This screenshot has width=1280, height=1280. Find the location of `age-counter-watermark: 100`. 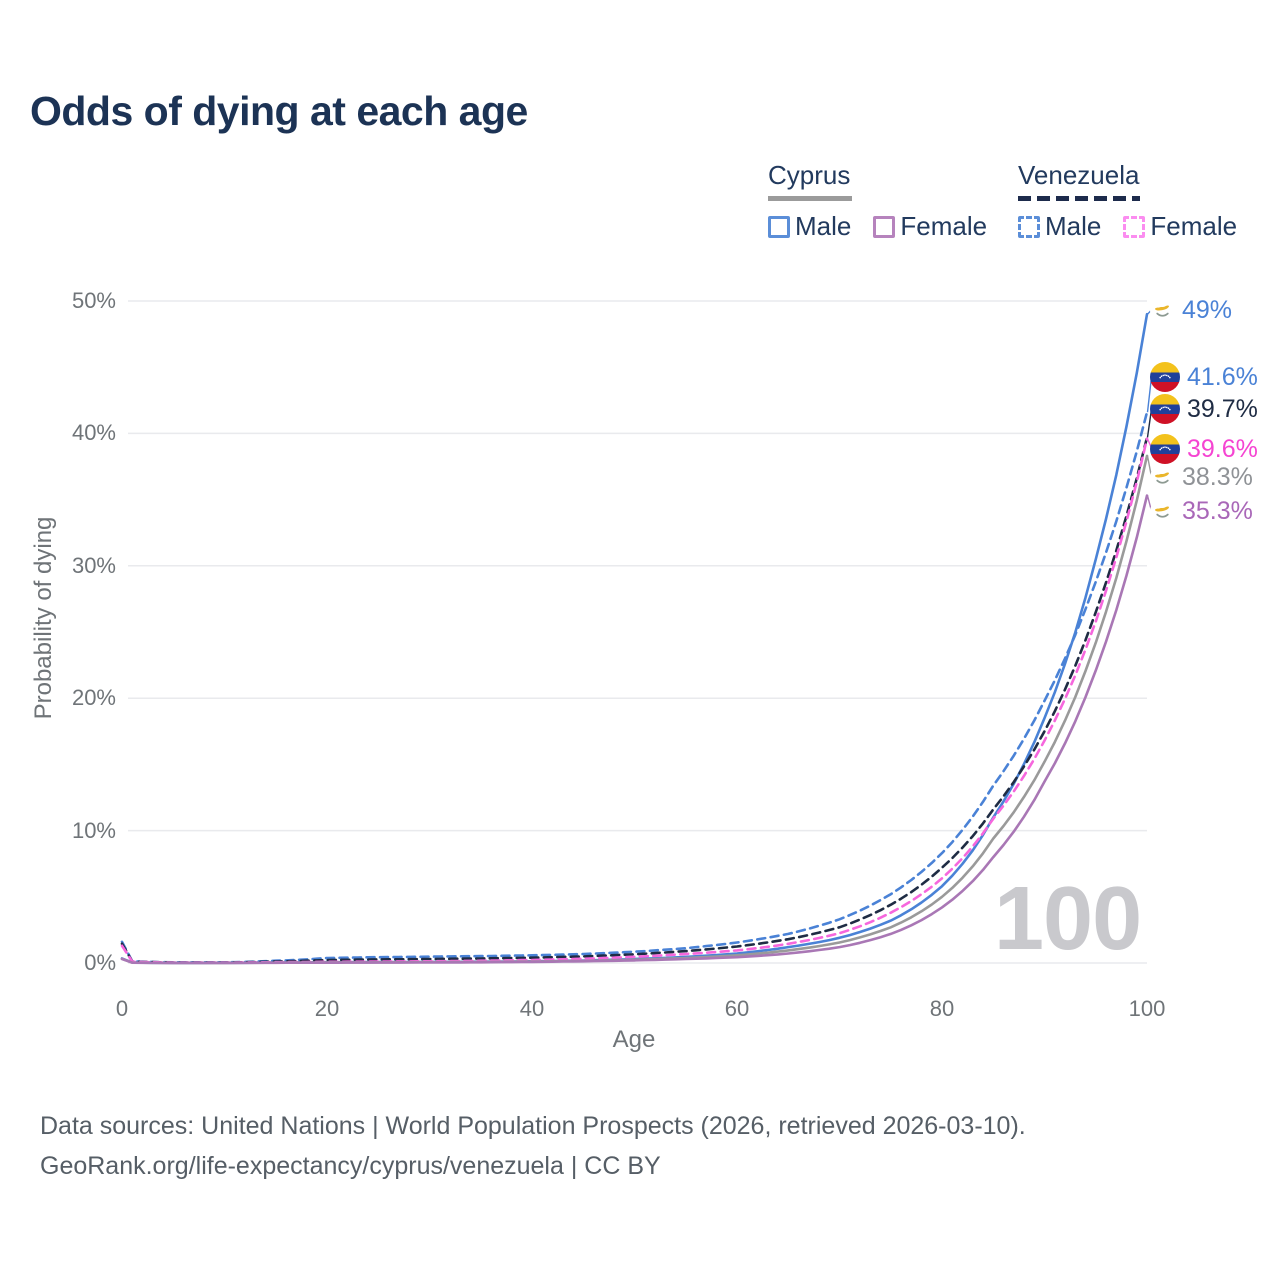

age-counter-watermark: 100 is located at coordinates (1068, 919).